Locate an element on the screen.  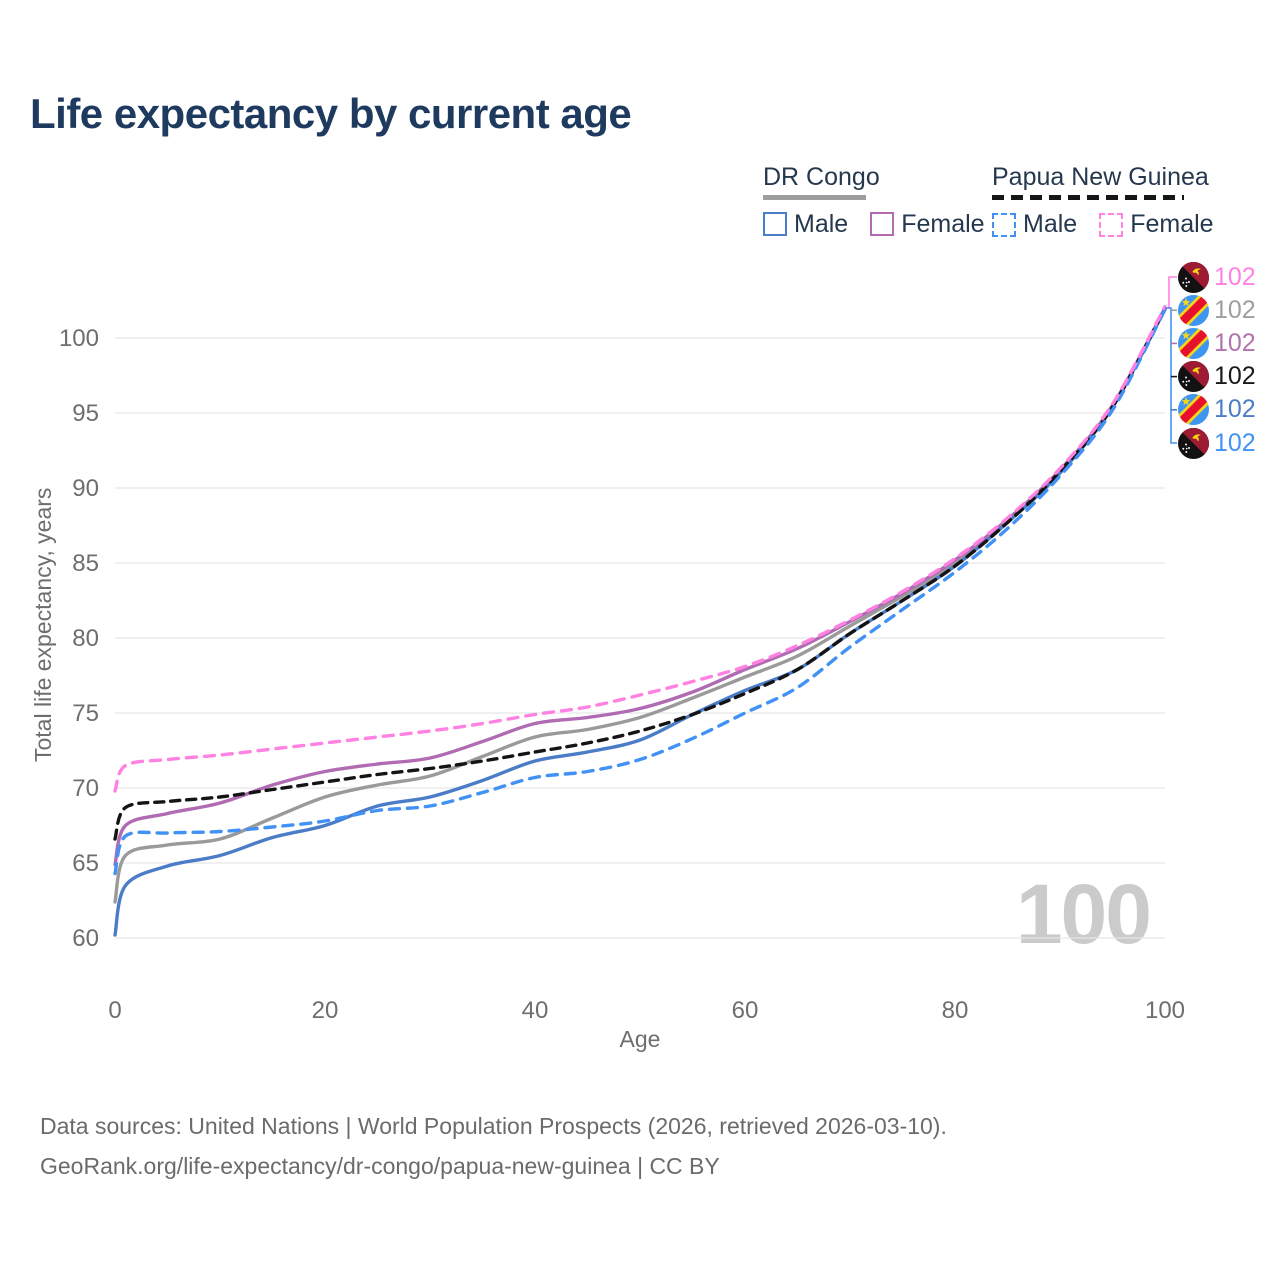
legend-swatch-dashed-female is located at coordinates (1111, 224).